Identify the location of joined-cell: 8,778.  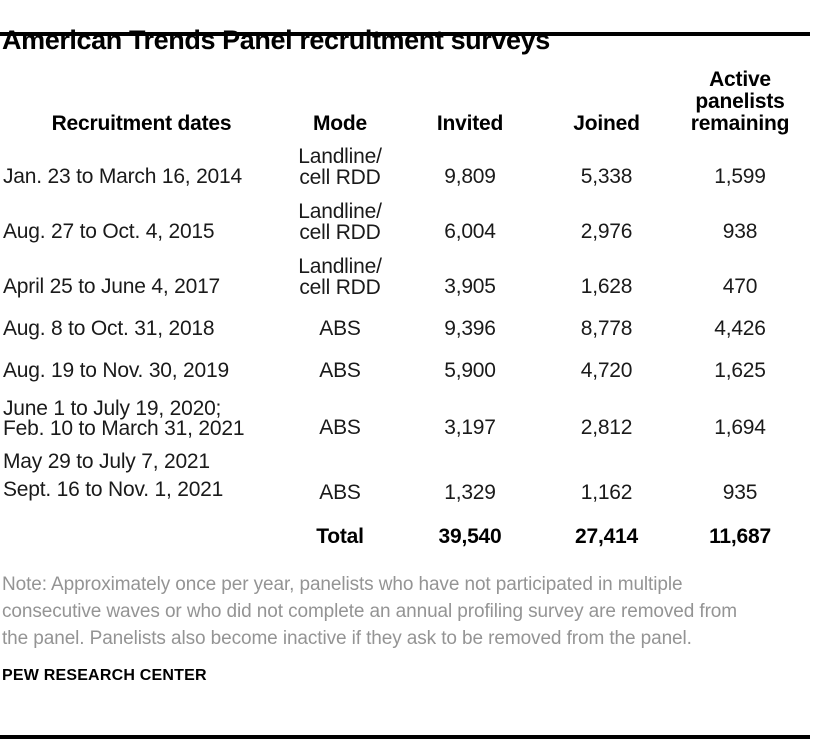
(606, 328).